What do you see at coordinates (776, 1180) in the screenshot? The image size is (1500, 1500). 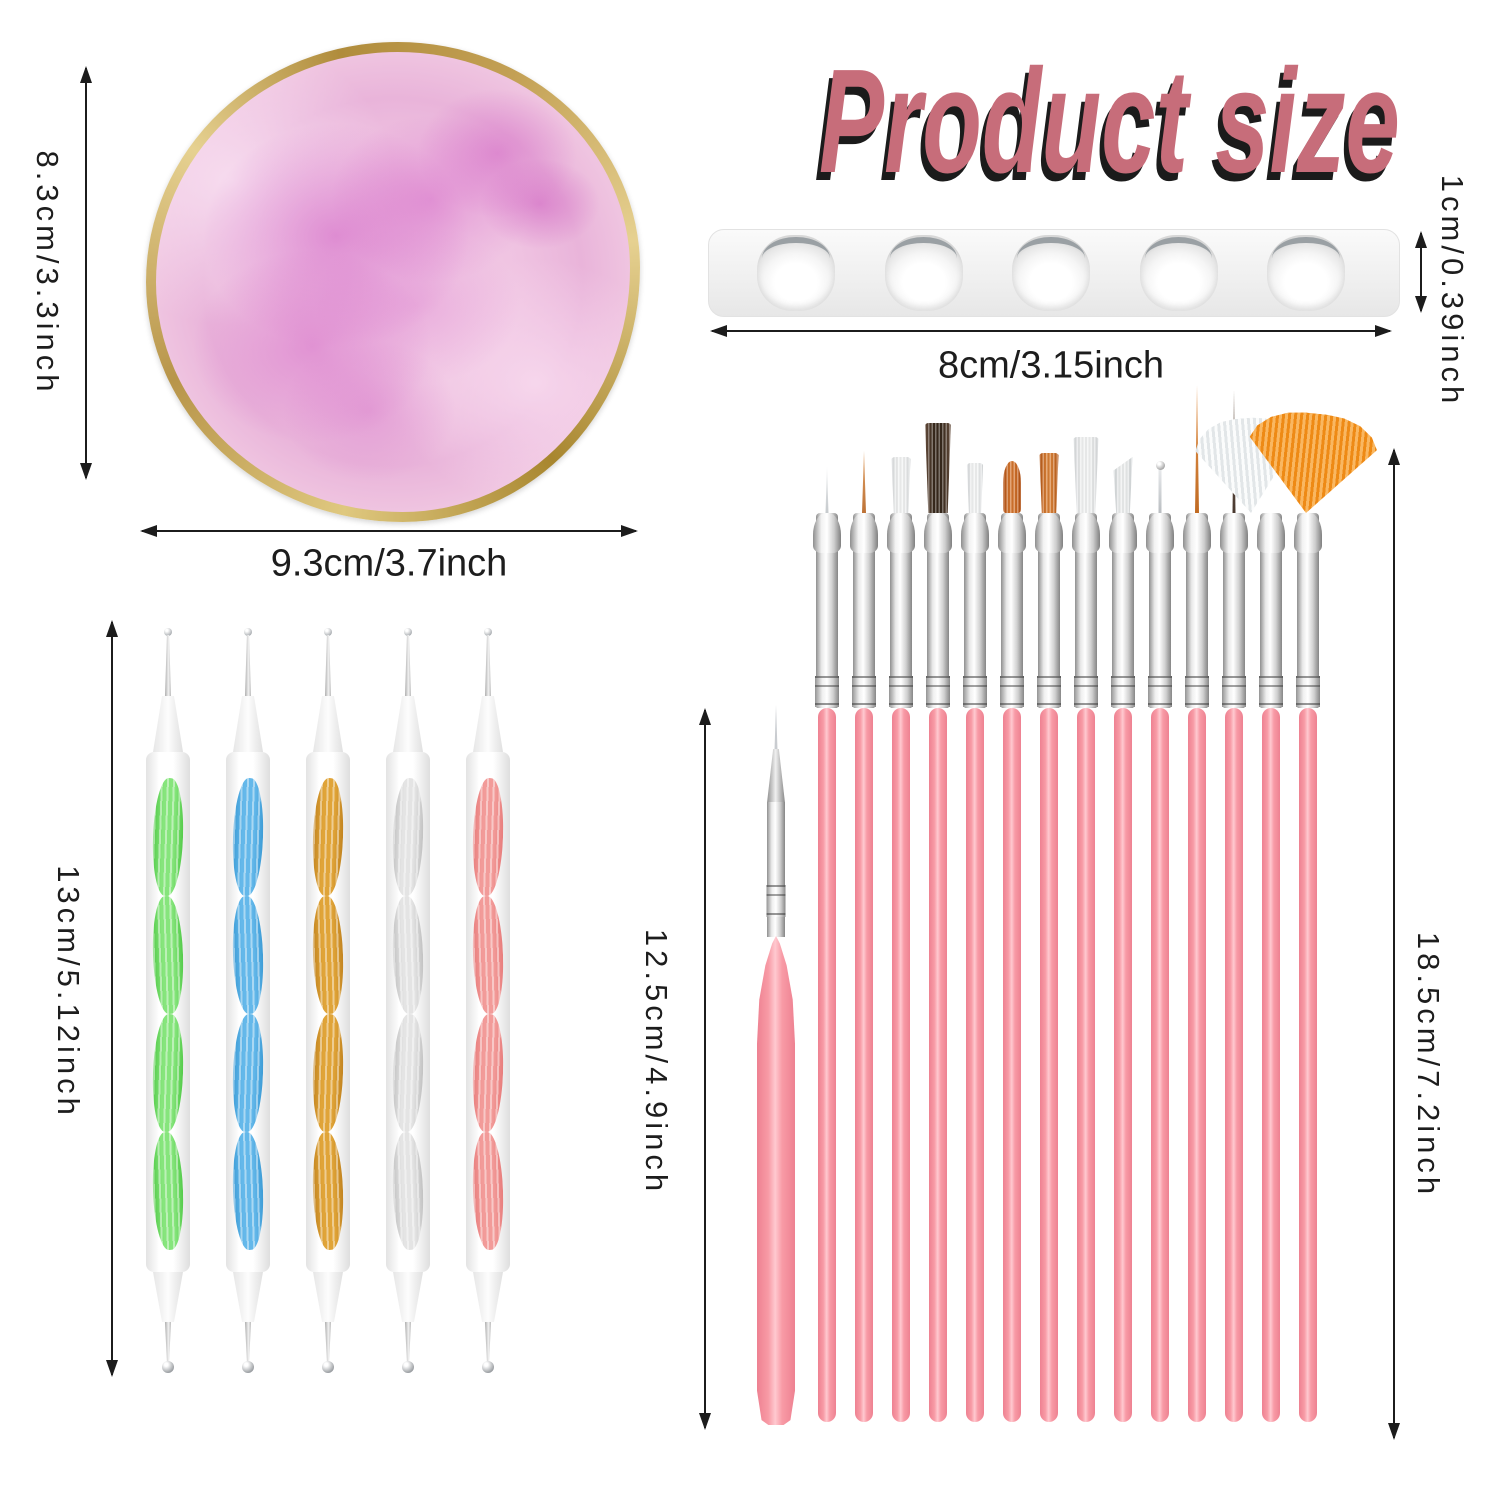 I see `short-brush-handle` at bounding box center [776, 1180].